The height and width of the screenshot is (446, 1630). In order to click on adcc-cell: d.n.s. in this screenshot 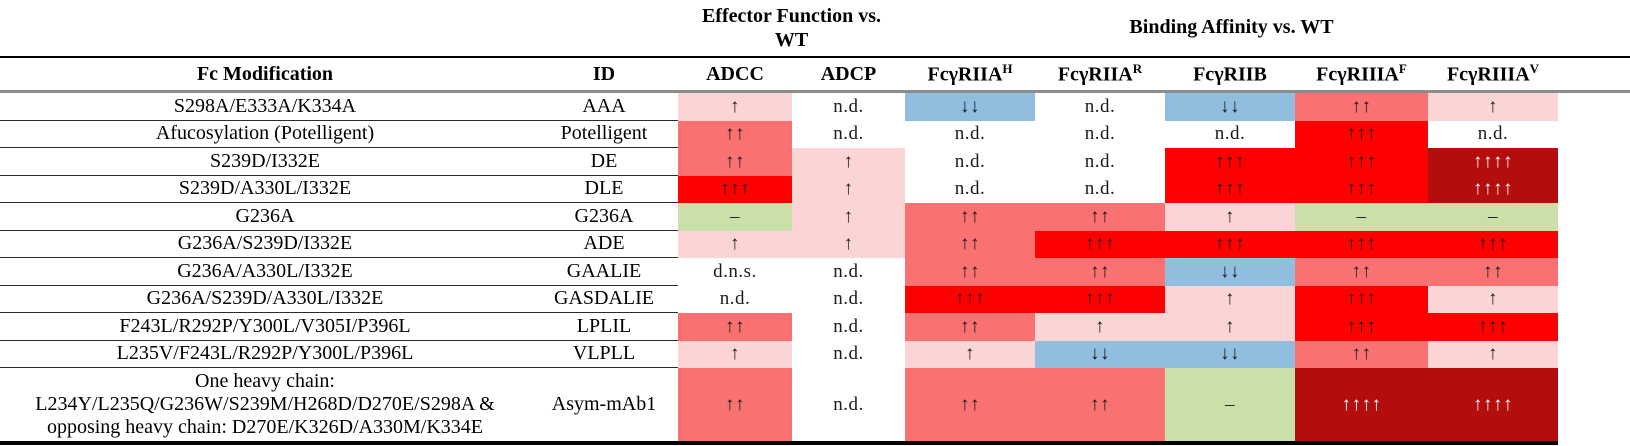, I will do `click(735, 271)`.